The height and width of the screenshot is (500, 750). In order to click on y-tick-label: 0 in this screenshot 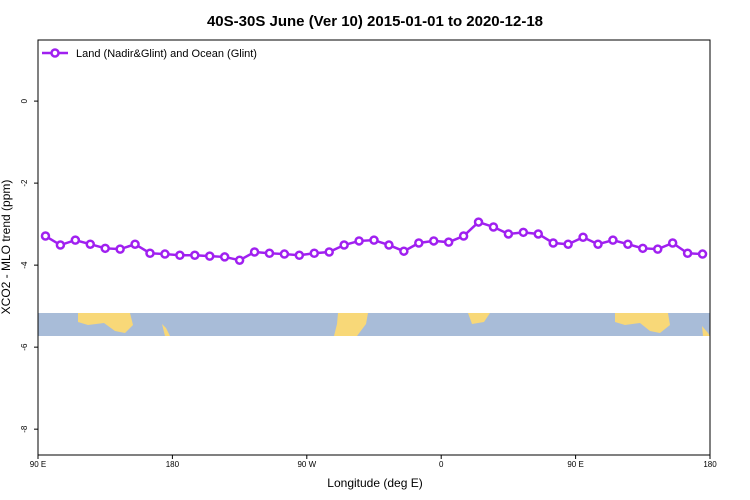, I will do `click(24, 100)`.